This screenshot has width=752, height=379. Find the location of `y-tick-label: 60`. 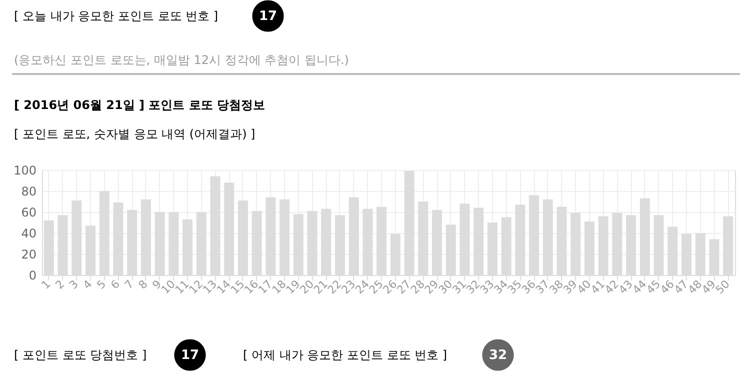

y-tick-label: 60 is located at coordinates (28, 213).